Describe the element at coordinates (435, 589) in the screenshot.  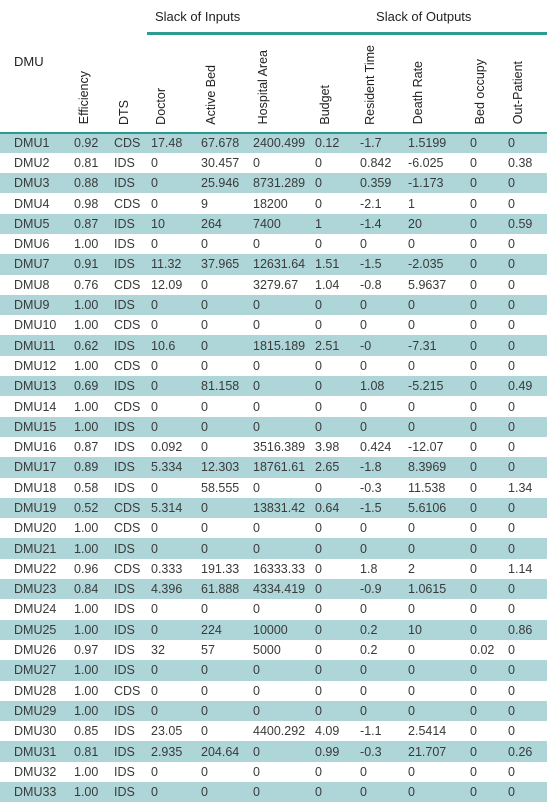
I see `cell-death-rate: 1.0615` at that location.